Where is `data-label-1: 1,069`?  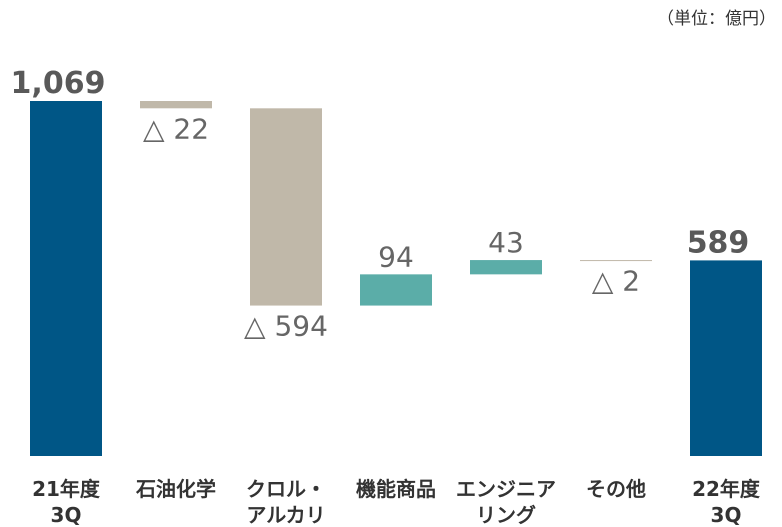 data-label-1: 1,069 is located at coordinates (58, 83).